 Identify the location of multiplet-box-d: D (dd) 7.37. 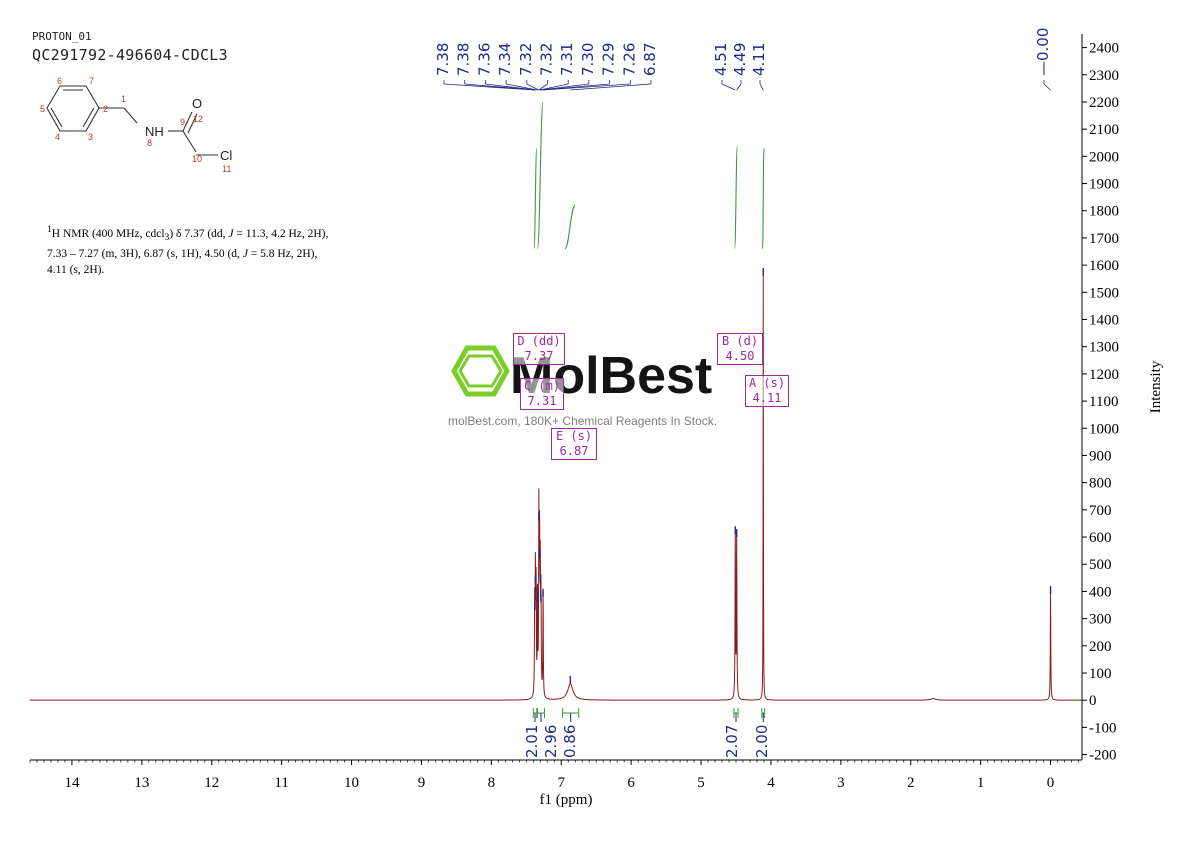
(539, 349).